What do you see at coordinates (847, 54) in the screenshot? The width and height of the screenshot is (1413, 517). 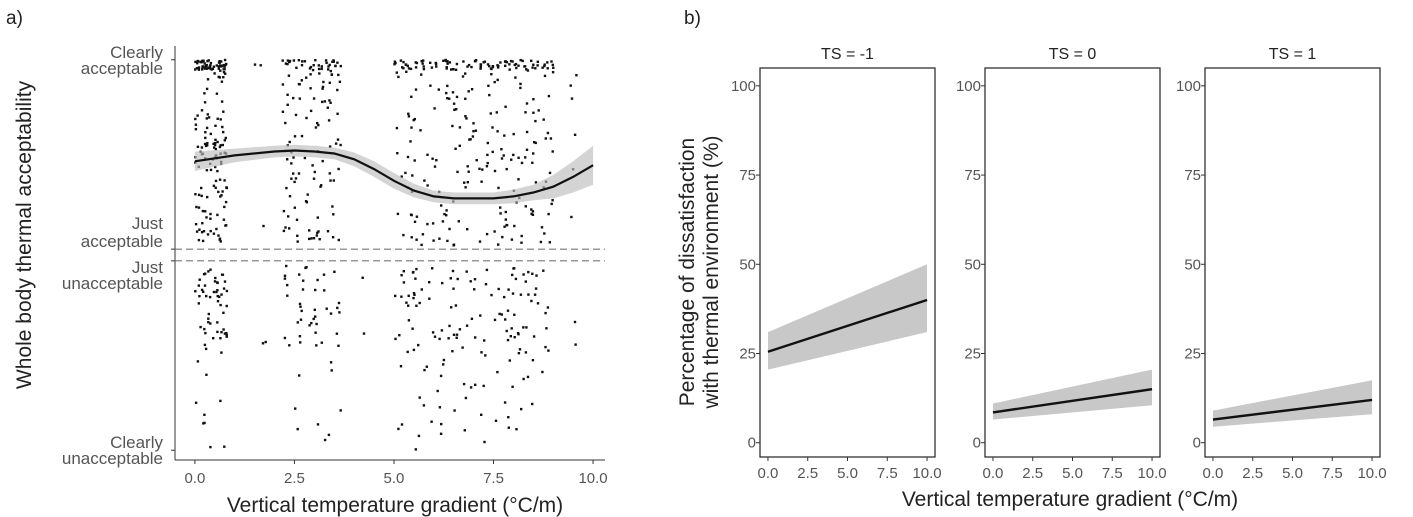 I see `facet-strip-label: TS = -1` at bounding box center [847, 54].